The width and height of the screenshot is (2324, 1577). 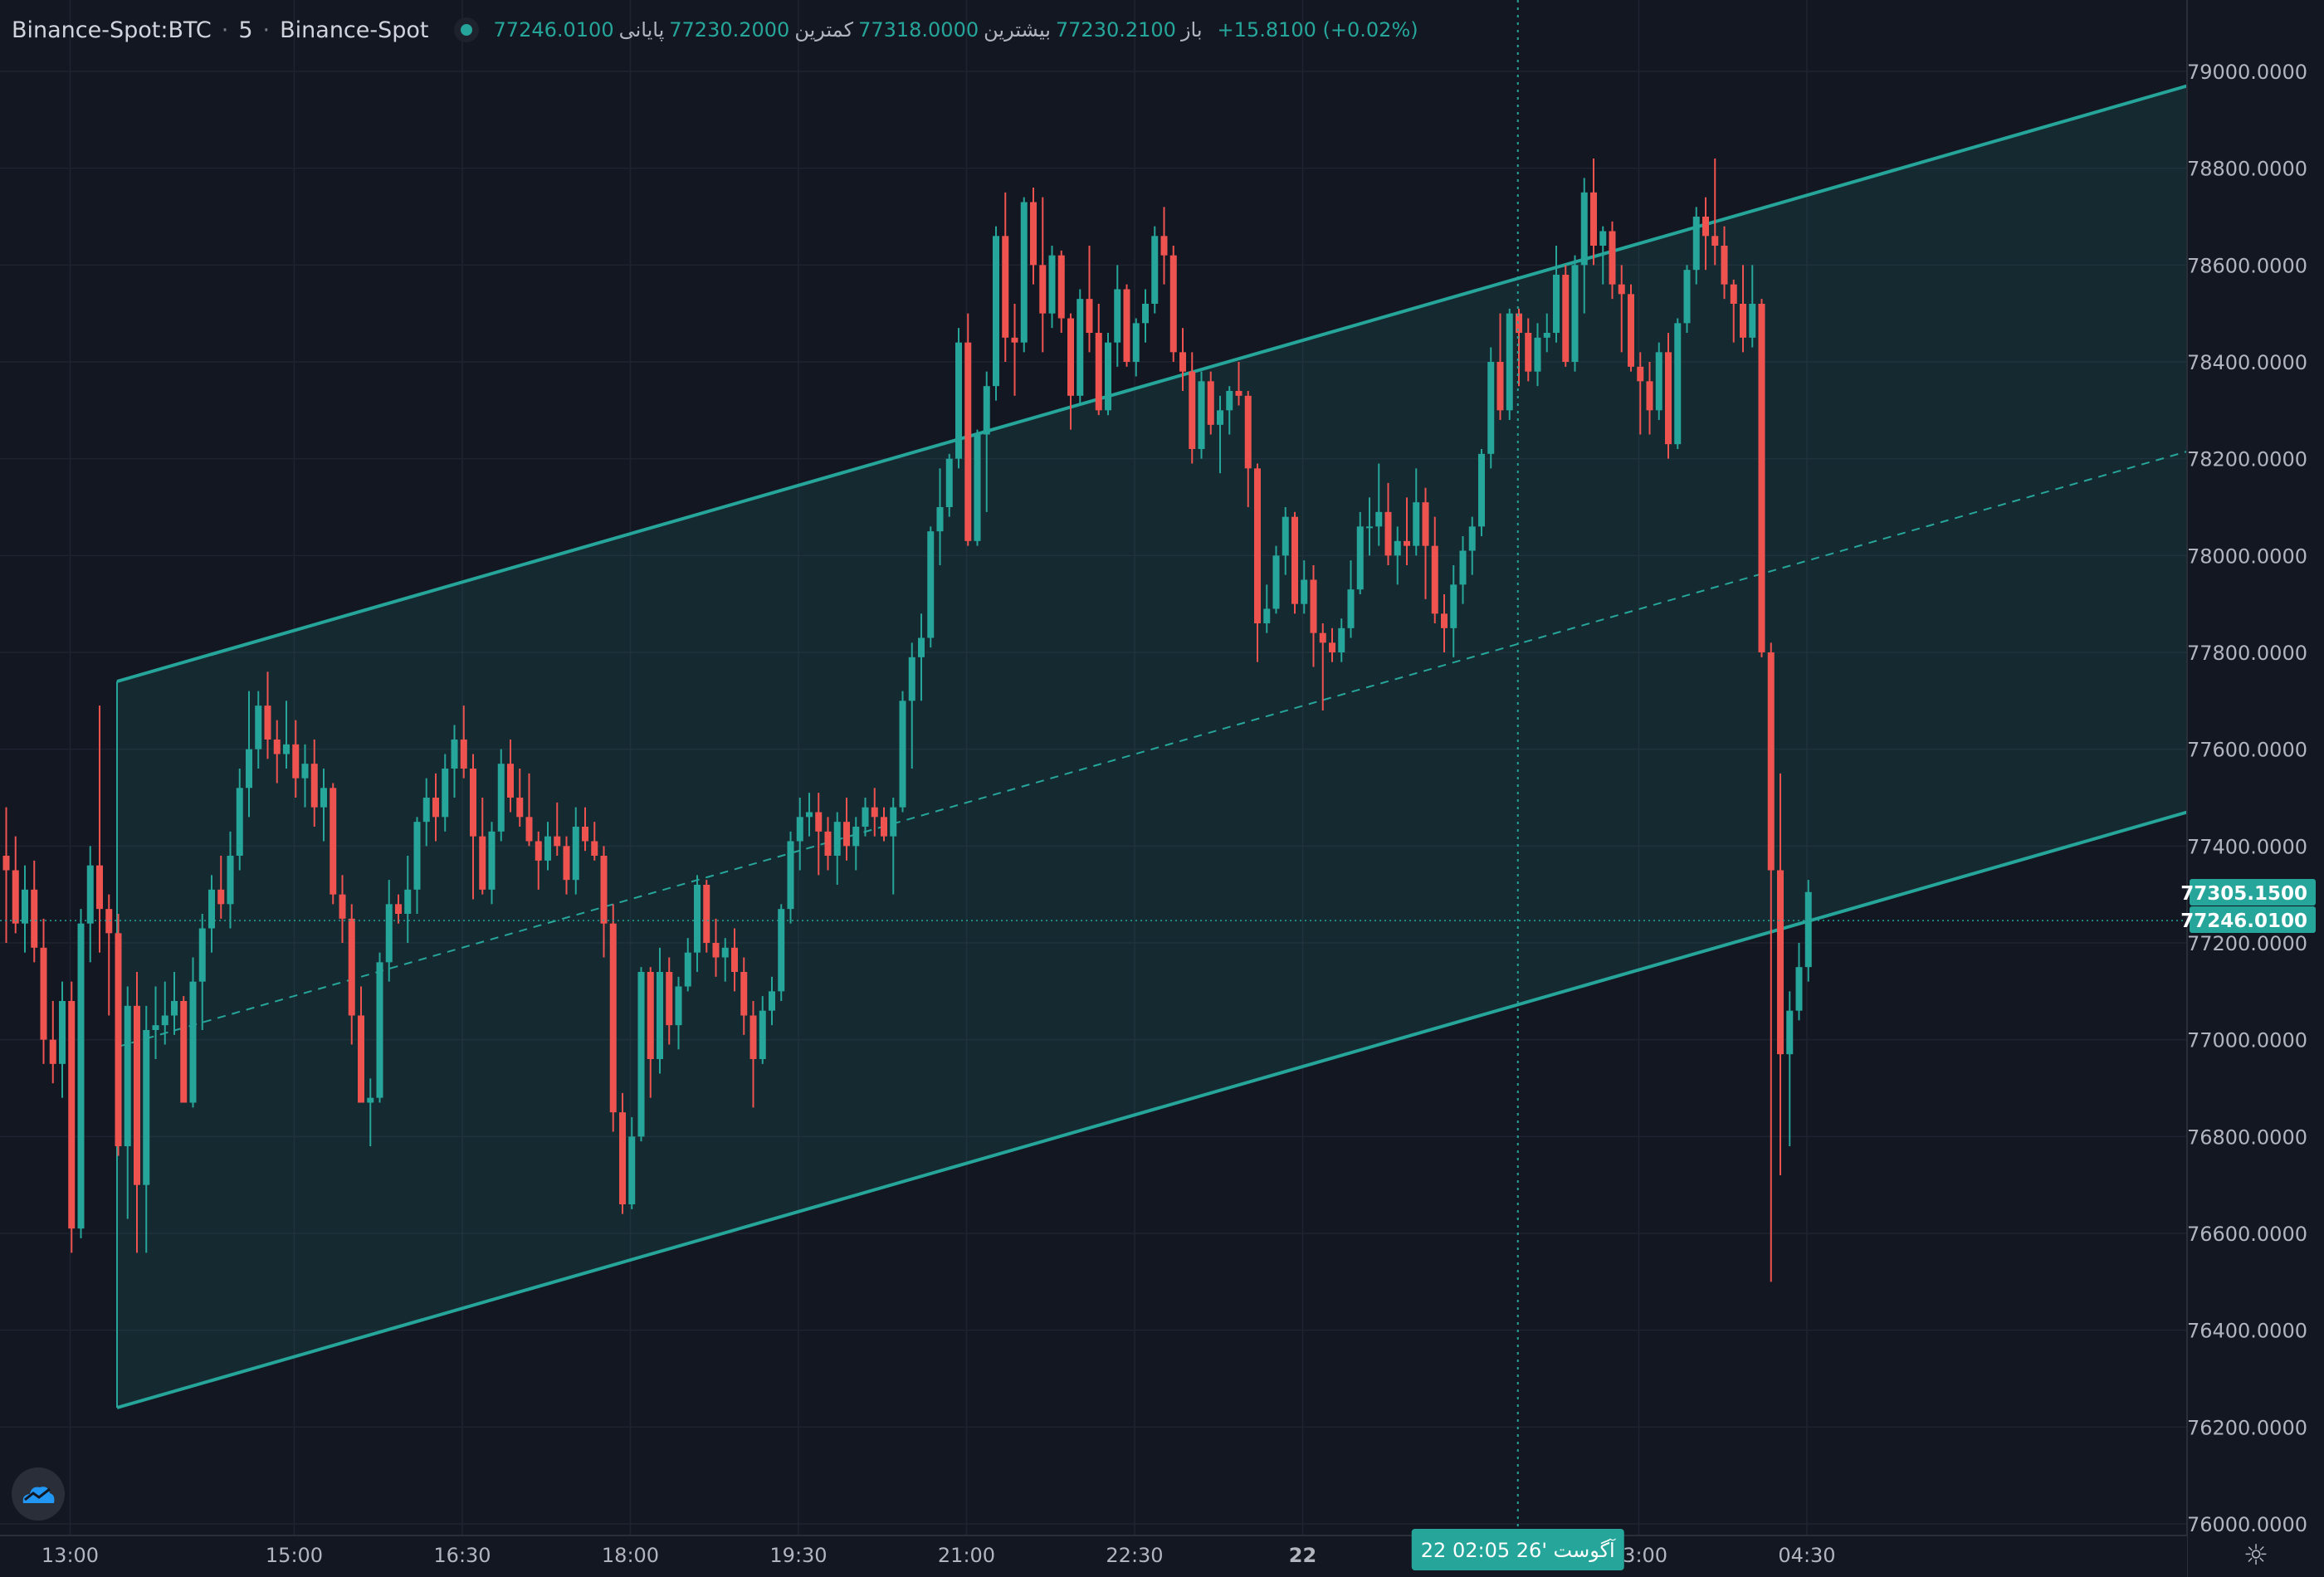 I want to click on crosshair-time-badge: 22 آگوست '26 02:05, so click(x=1517, y=1549).